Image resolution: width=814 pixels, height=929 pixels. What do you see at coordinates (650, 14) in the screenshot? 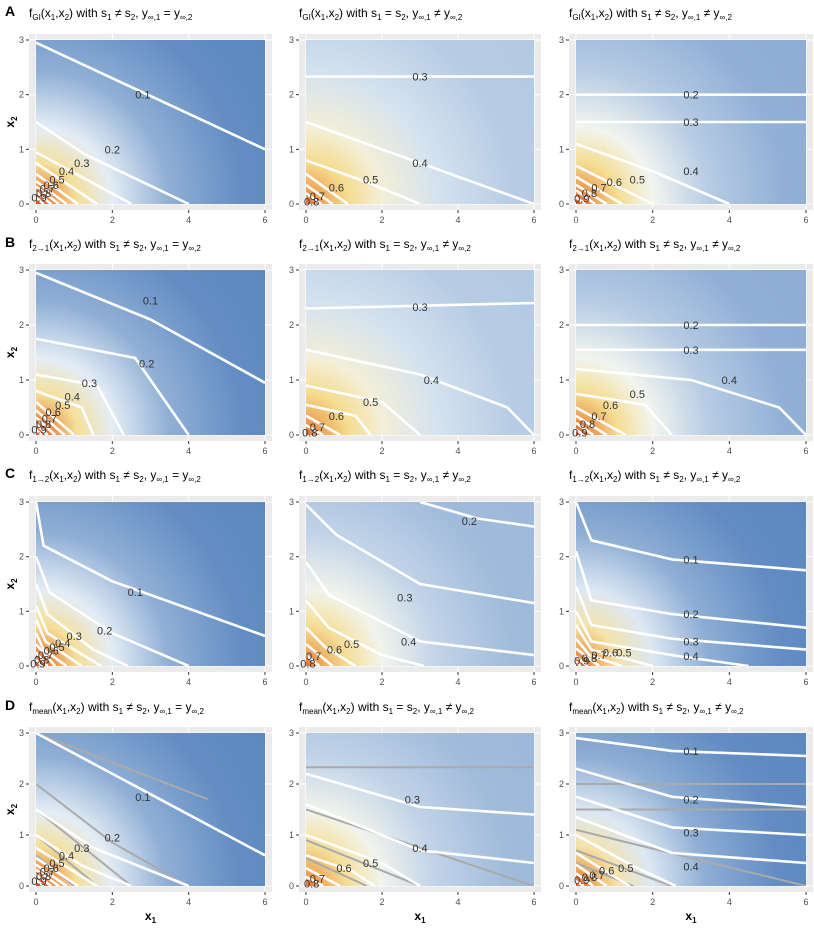
I see `panel-title: fGI(x1,x2) with s1 ≠ s2, y∞,1 ≠ y∞,2` at bounding box center [650, 14].